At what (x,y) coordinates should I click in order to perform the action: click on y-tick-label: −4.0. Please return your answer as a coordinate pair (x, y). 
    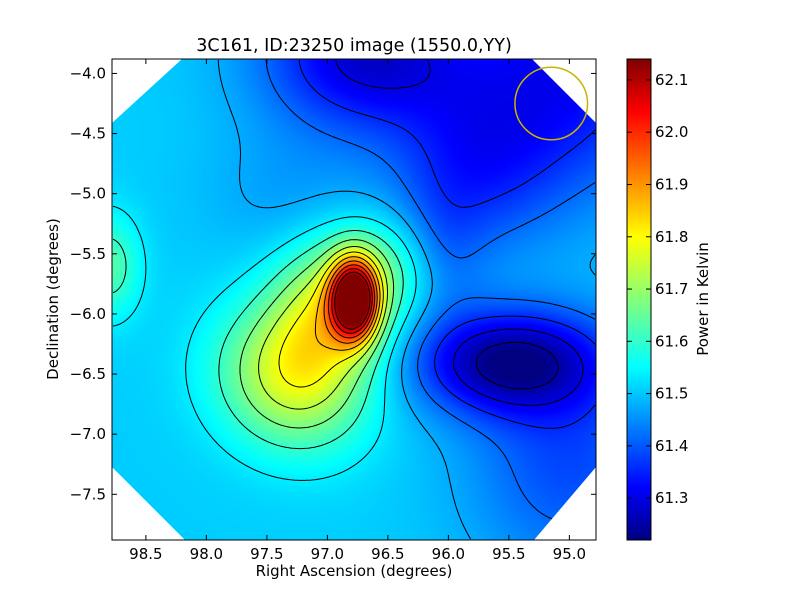
    Looking at the image, I should click on (88, 73).